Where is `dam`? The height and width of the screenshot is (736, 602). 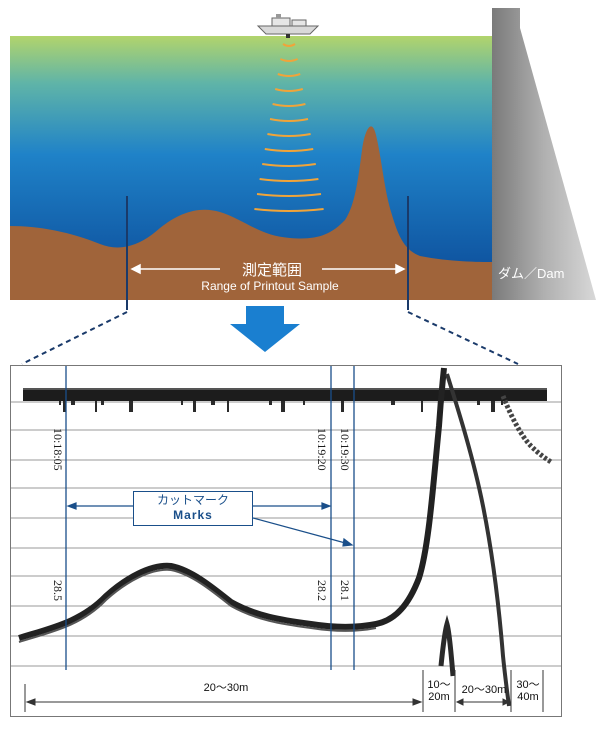
dam is located at coordinates (544, 154).